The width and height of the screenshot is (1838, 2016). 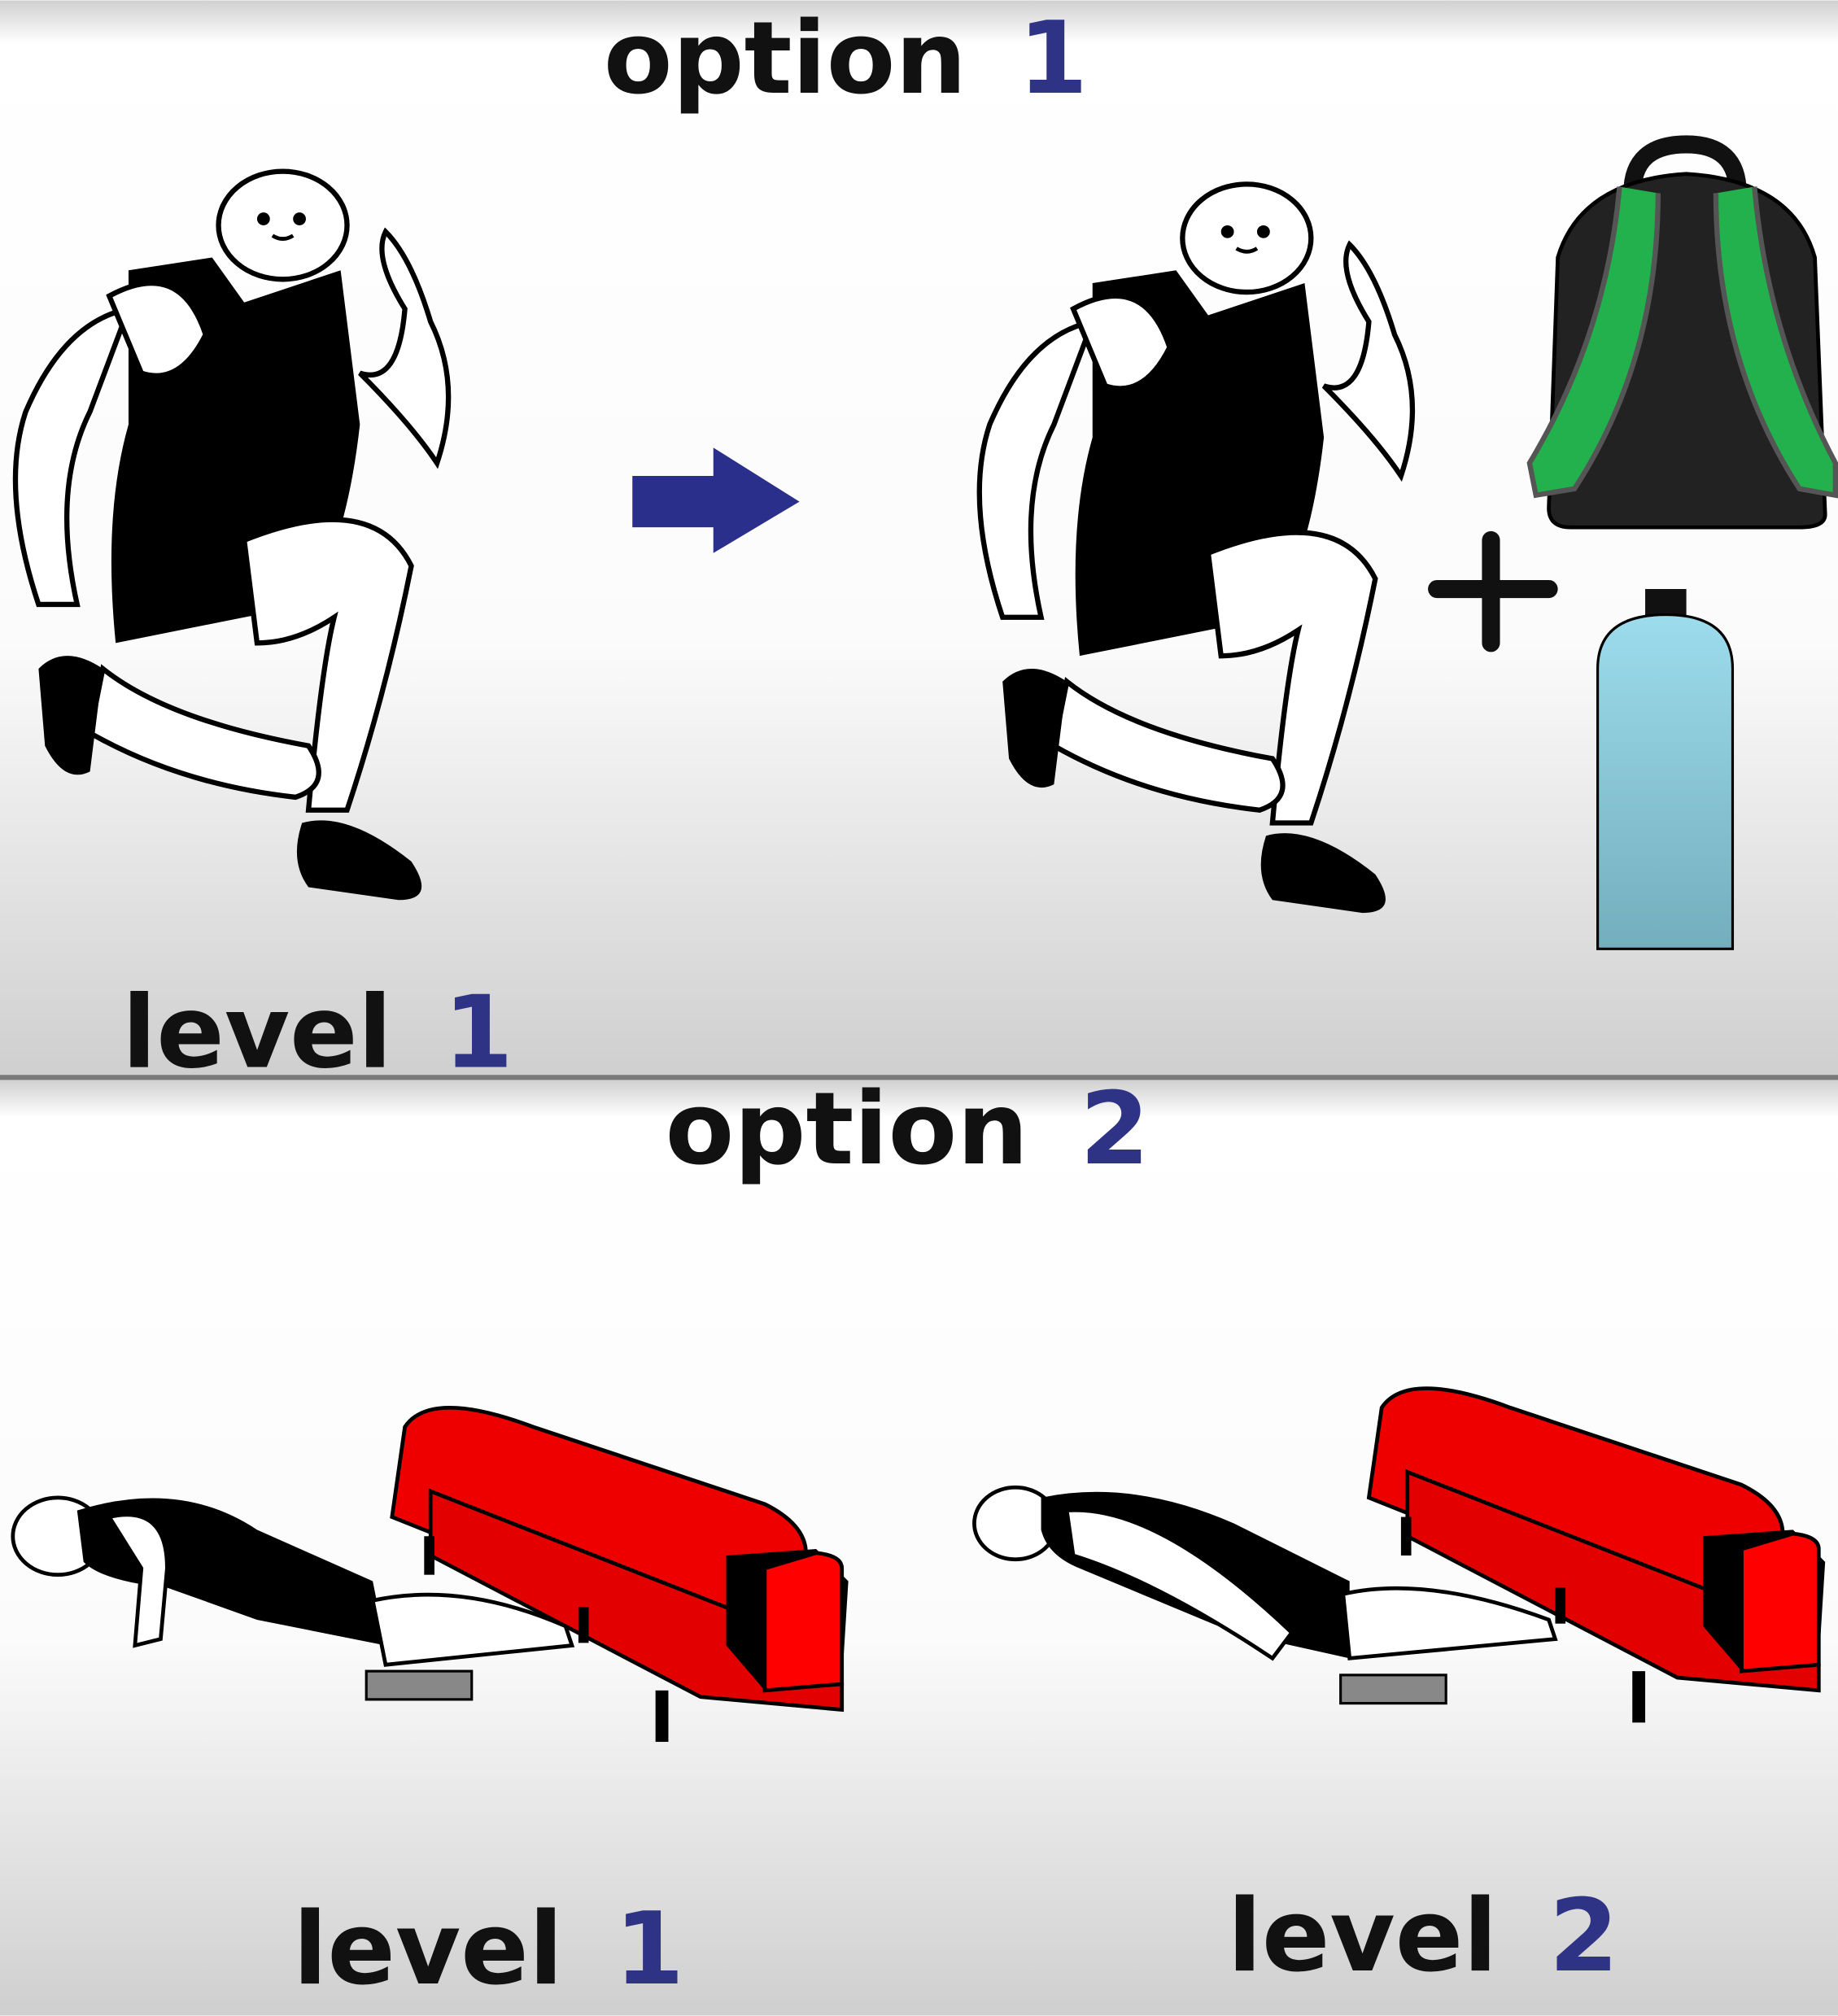 I want to click on backpack, so click(x=1682, y=333).